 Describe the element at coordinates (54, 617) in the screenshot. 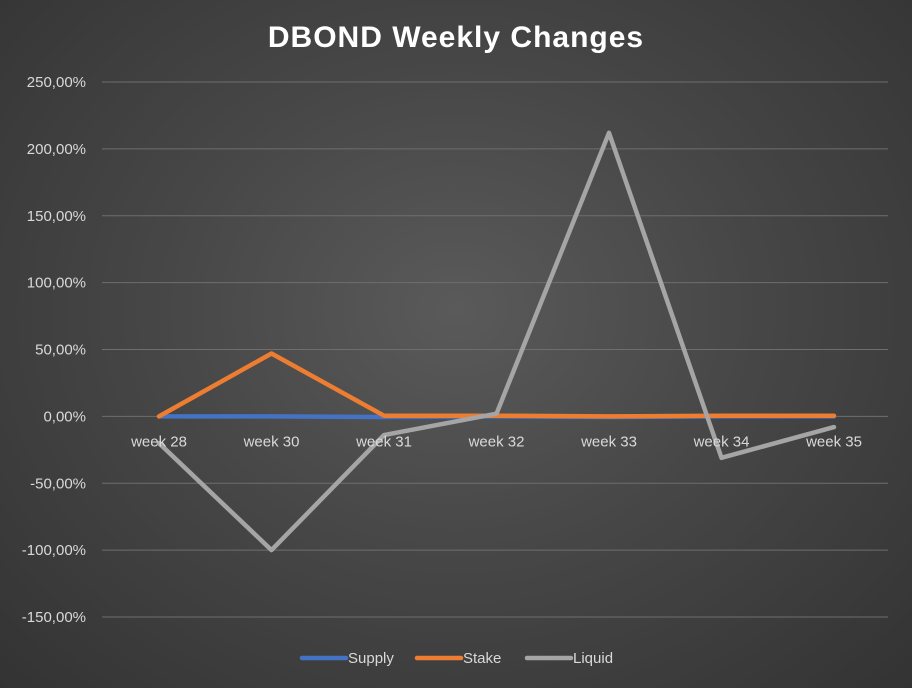

I see `y-tick-label: -150,00%` at that location.